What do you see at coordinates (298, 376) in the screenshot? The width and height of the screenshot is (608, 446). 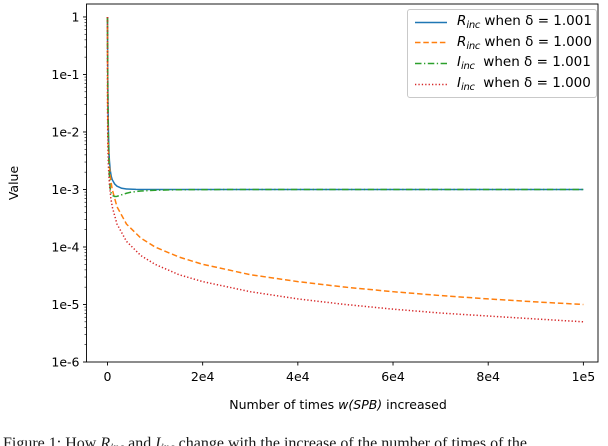 I see `x-tick-label: 4e4` at bounding box center [298, 376].